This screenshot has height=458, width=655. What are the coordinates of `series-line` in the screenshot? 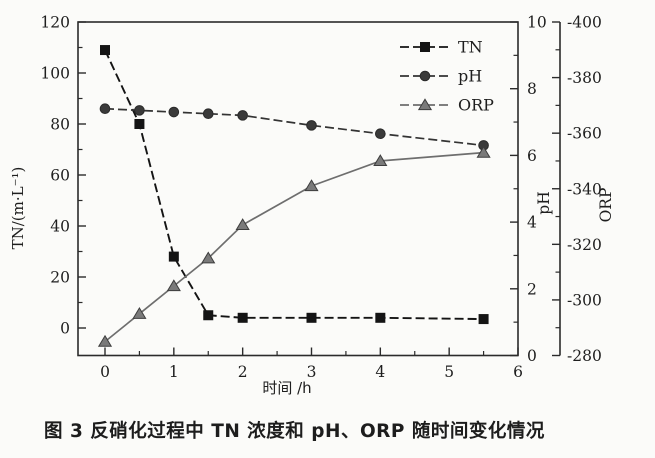 It's located at (294, 127).